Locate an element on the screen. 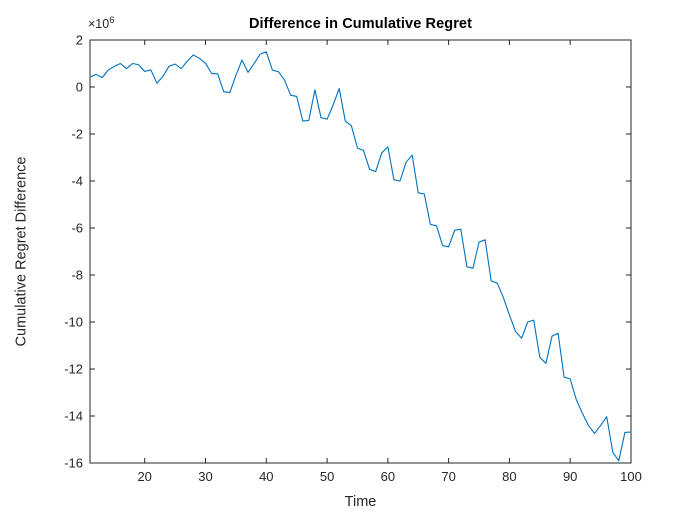  x-axis-label: Time is located at coordinates (360, 502).